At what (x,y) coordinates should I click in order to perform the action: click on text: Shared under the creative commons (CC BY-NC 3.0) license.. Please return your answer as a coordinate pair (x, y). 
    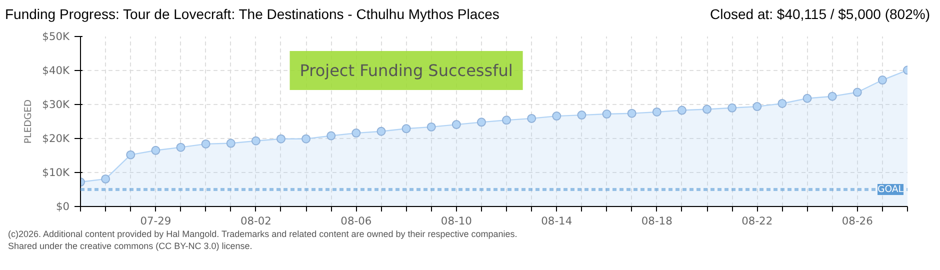
    Looking at the image, I should click on (130, 246).